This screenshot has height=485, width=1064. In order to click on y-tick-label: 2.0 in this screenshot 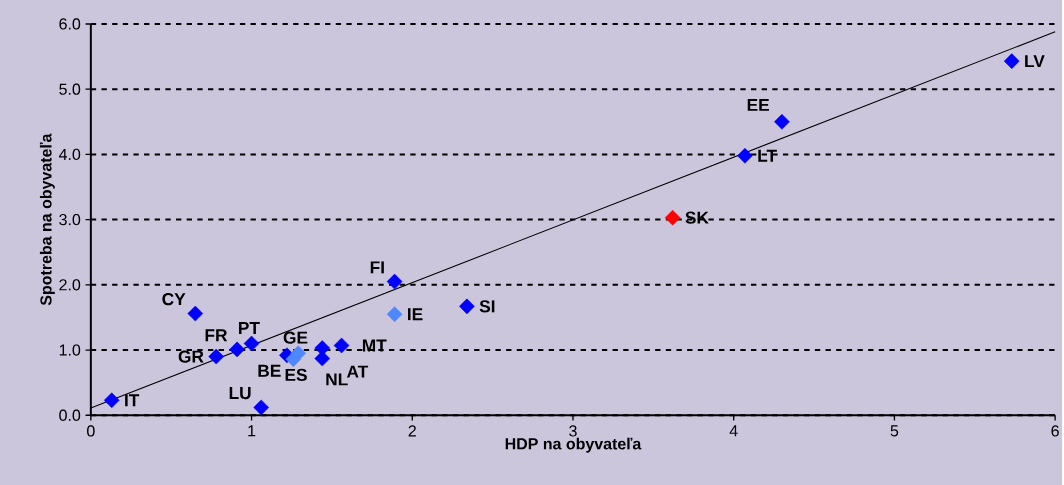, I will do `click(70, 285)`.